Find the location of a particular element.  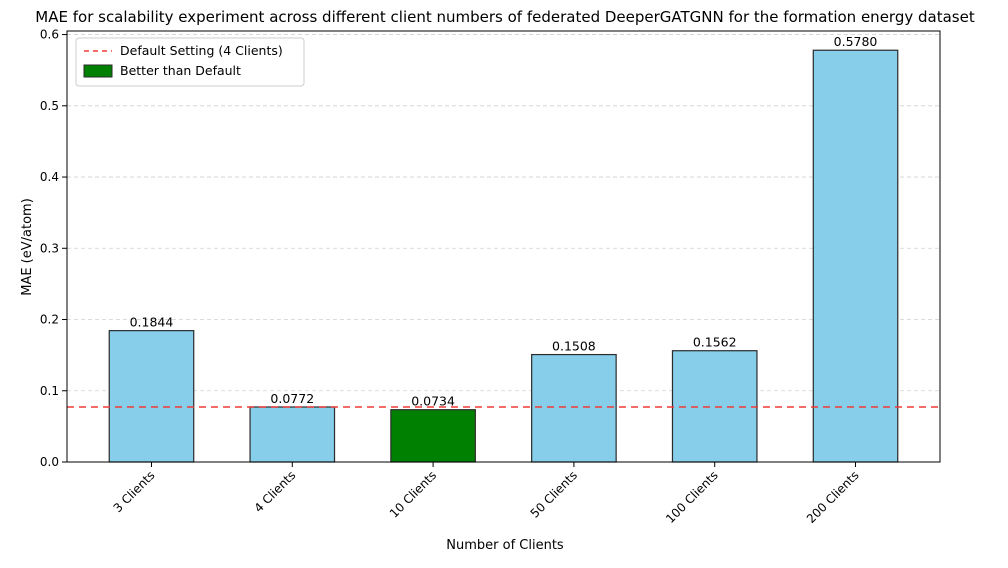

x-axis-label: Number of Clients is located at coordinates (505, 545).